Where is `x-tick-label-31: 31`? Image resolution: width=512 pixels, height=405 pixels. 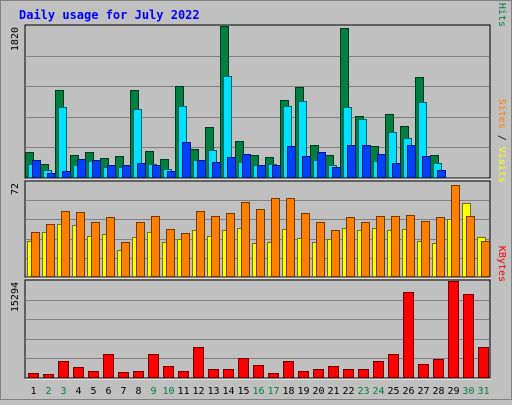
x-tick-label-31: 31 is located at coordinates (483, 391).